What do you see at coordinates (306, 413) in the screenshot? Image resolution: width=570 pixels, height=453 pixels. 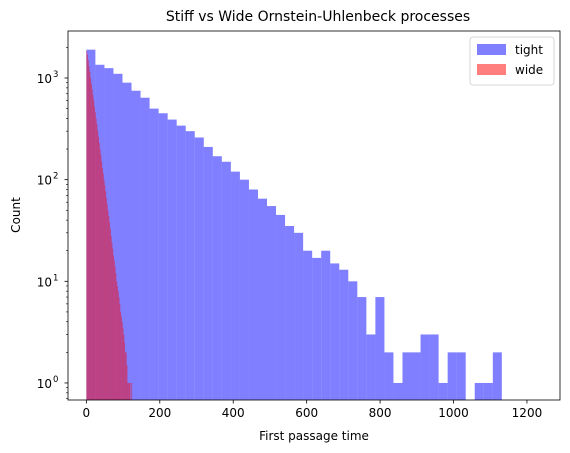 I see `x-tick-label-3: 600` at bounding box center [306, 413].